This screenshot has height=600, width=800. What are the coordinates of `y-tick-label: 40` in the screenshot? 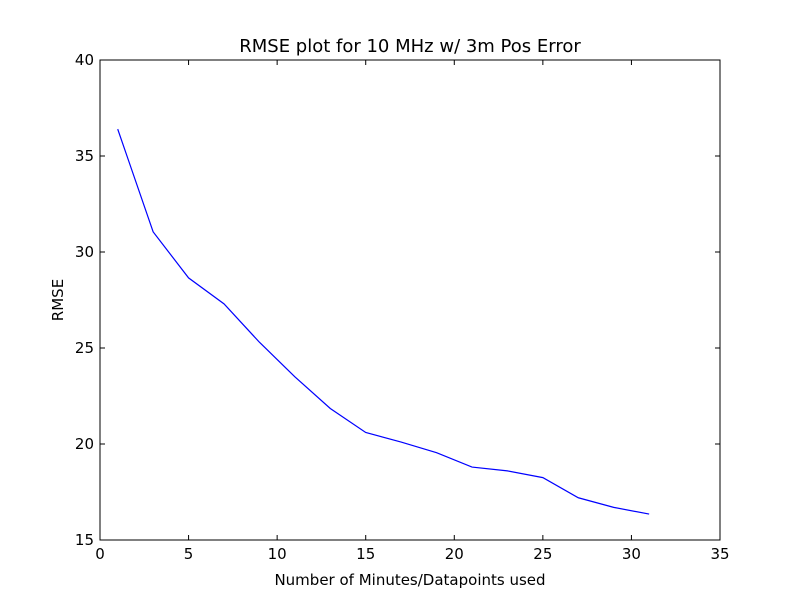 It's located at (84, 60).